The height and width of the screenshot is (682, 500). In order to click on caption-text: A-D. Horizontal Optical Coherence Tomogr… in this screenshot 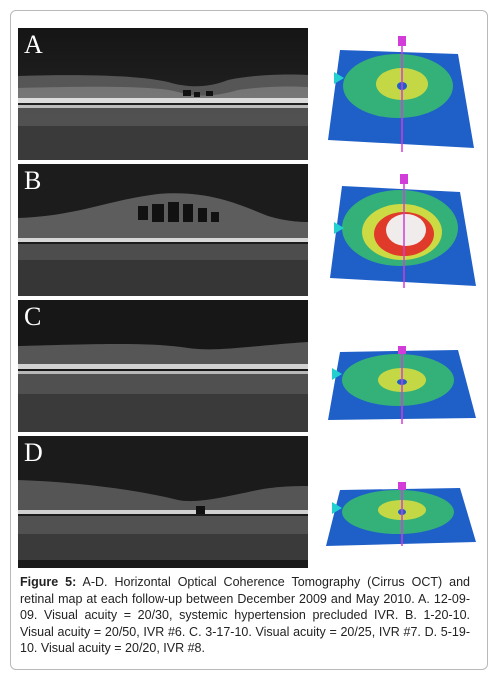, I will do `click(245, 615)`.